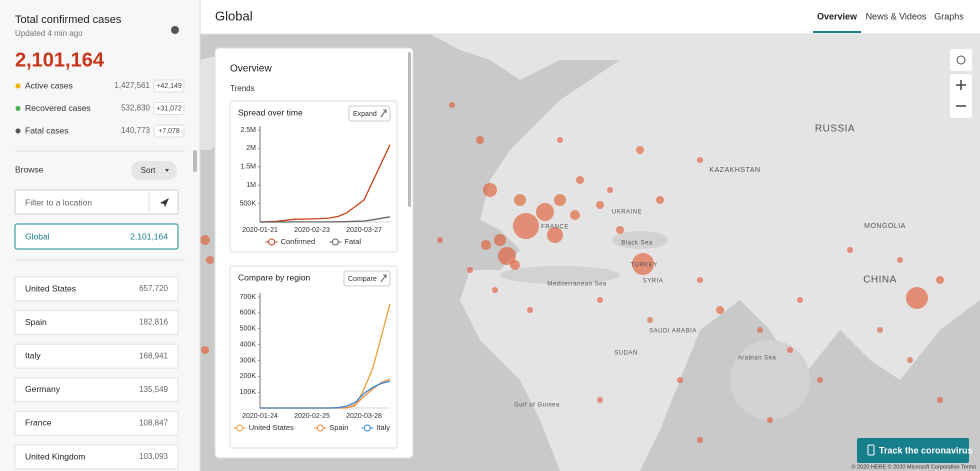 Image resolution: width=980 pixels, height=471 pixels. What do you see at coordinates (96, 236) in the screenshot?
I see `selected-location` at bounding box center [96, 236].